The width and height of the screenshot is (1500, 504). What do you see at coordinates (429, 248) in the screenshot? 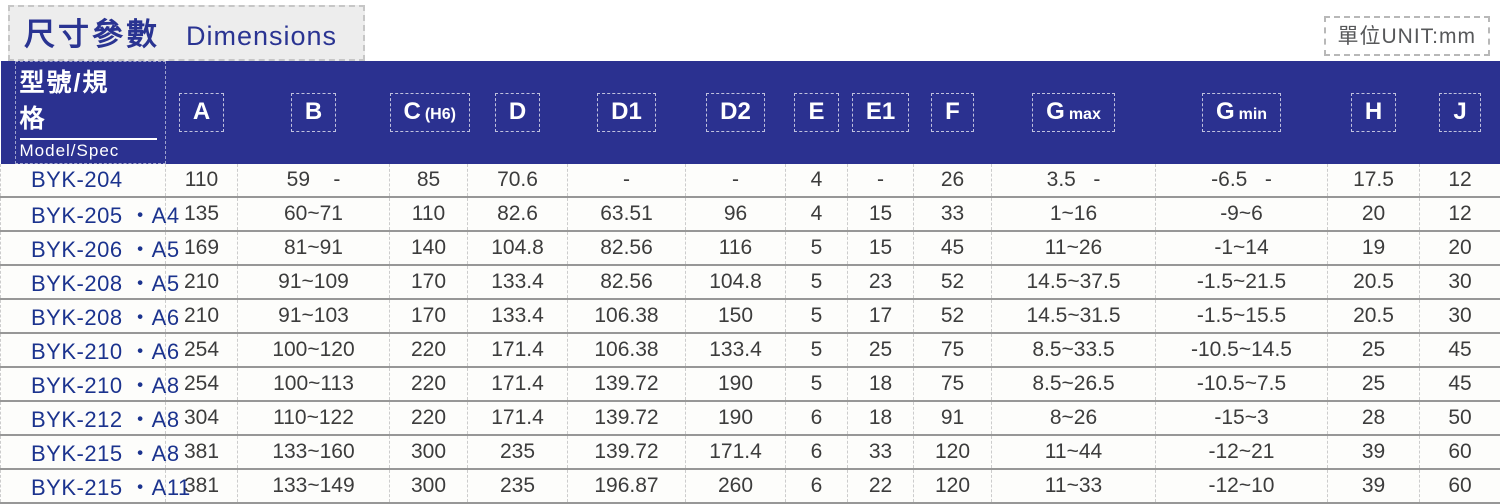
I see `value-cell-c: 140` at bounding box center [429, 248].